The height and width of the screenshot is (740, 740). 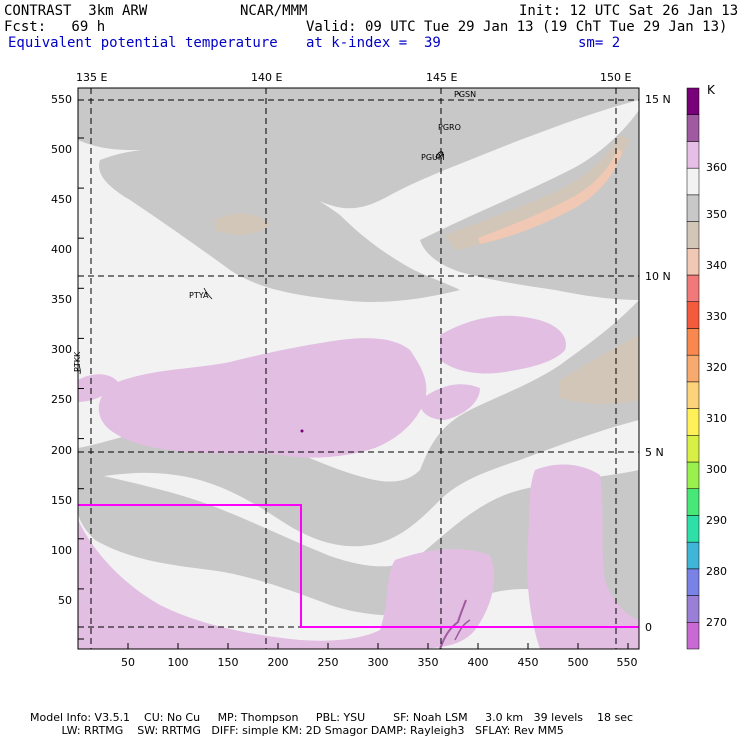 What do you see at coordinates (599, 43) in the screenshot?
I see `smooth-label: sm= 2` at bounding box center [599, 43].